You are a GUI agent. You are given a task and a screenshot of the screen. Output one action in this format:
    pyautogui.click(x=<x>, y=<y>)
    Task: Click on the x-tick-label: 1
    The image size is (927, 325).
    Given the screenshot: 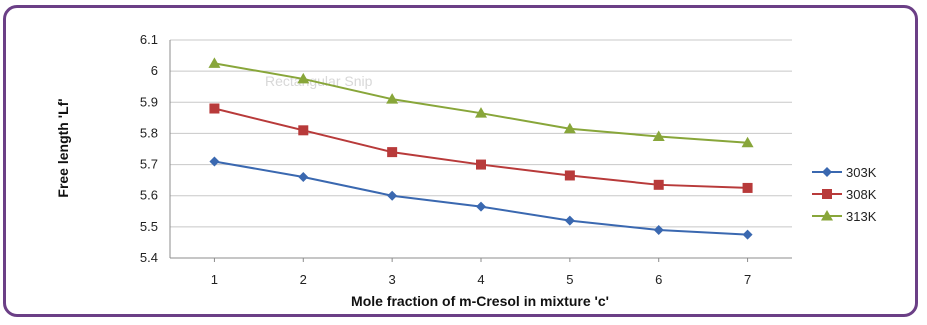 What is the action you would take?
    pyautogui.click(x=214, y=279)
    